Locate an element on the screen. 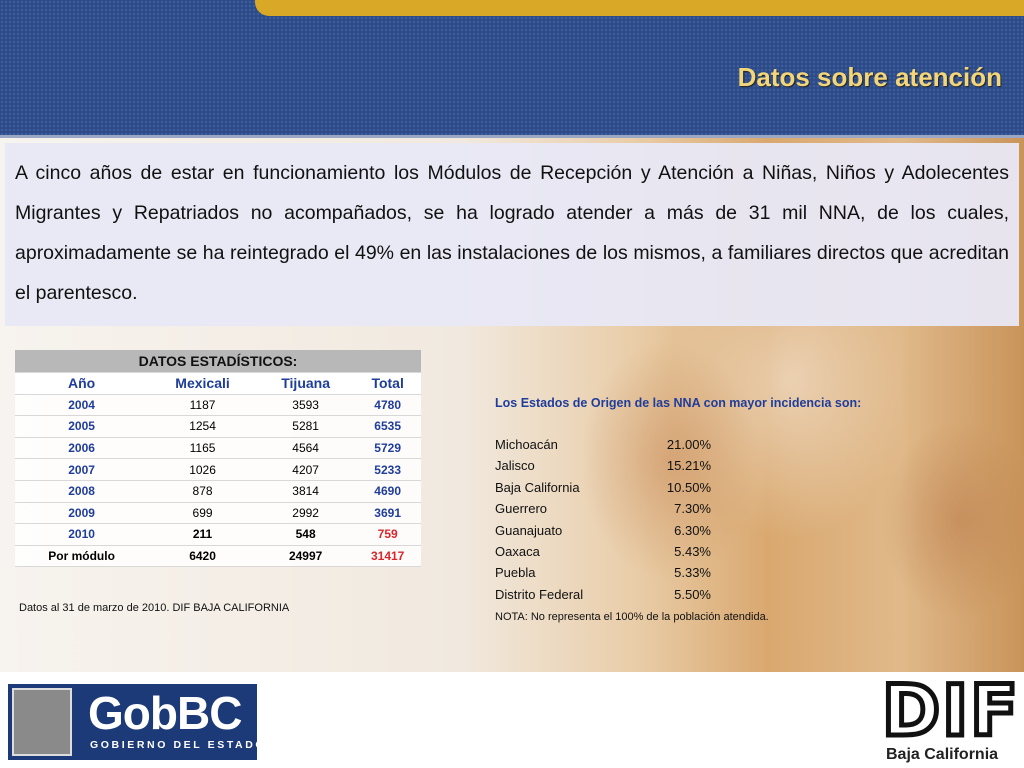 This screenshot has height=768, width=1024. table-row: 2004 1187 3593 4780 is located at coordinates (218, 405).